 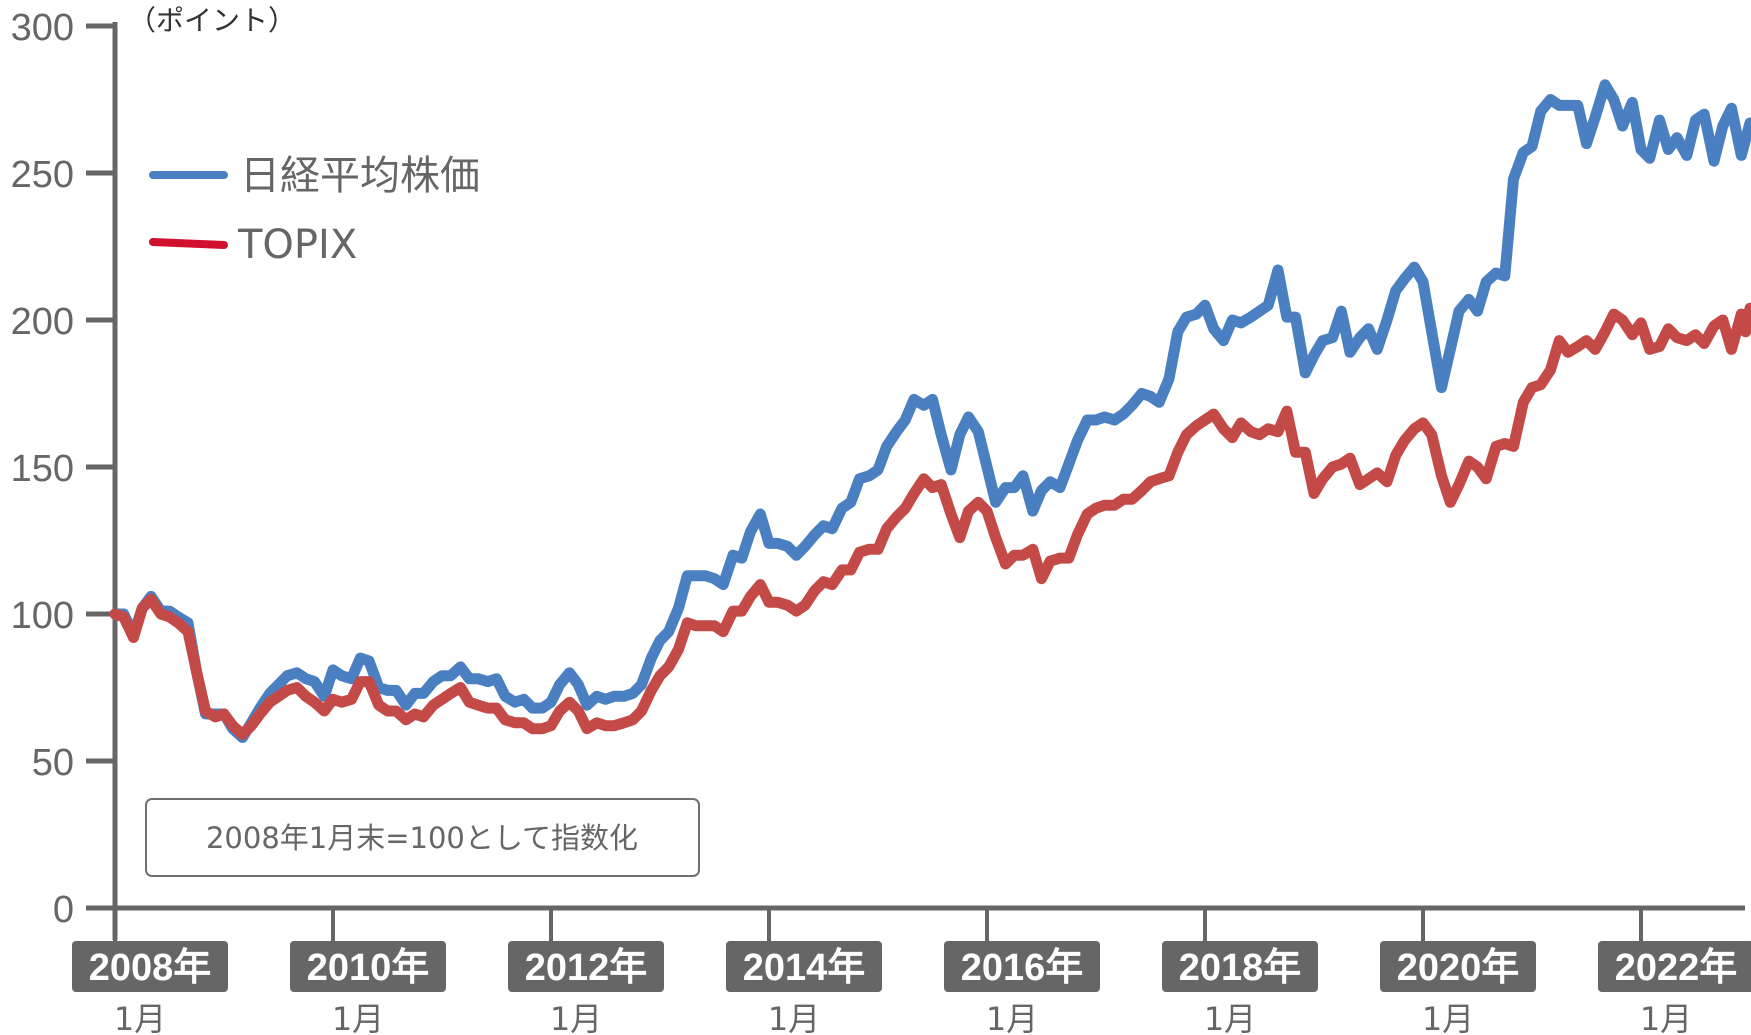 I want to click on x-tick-year-label: 2020年, so click(x=1458, y=968).